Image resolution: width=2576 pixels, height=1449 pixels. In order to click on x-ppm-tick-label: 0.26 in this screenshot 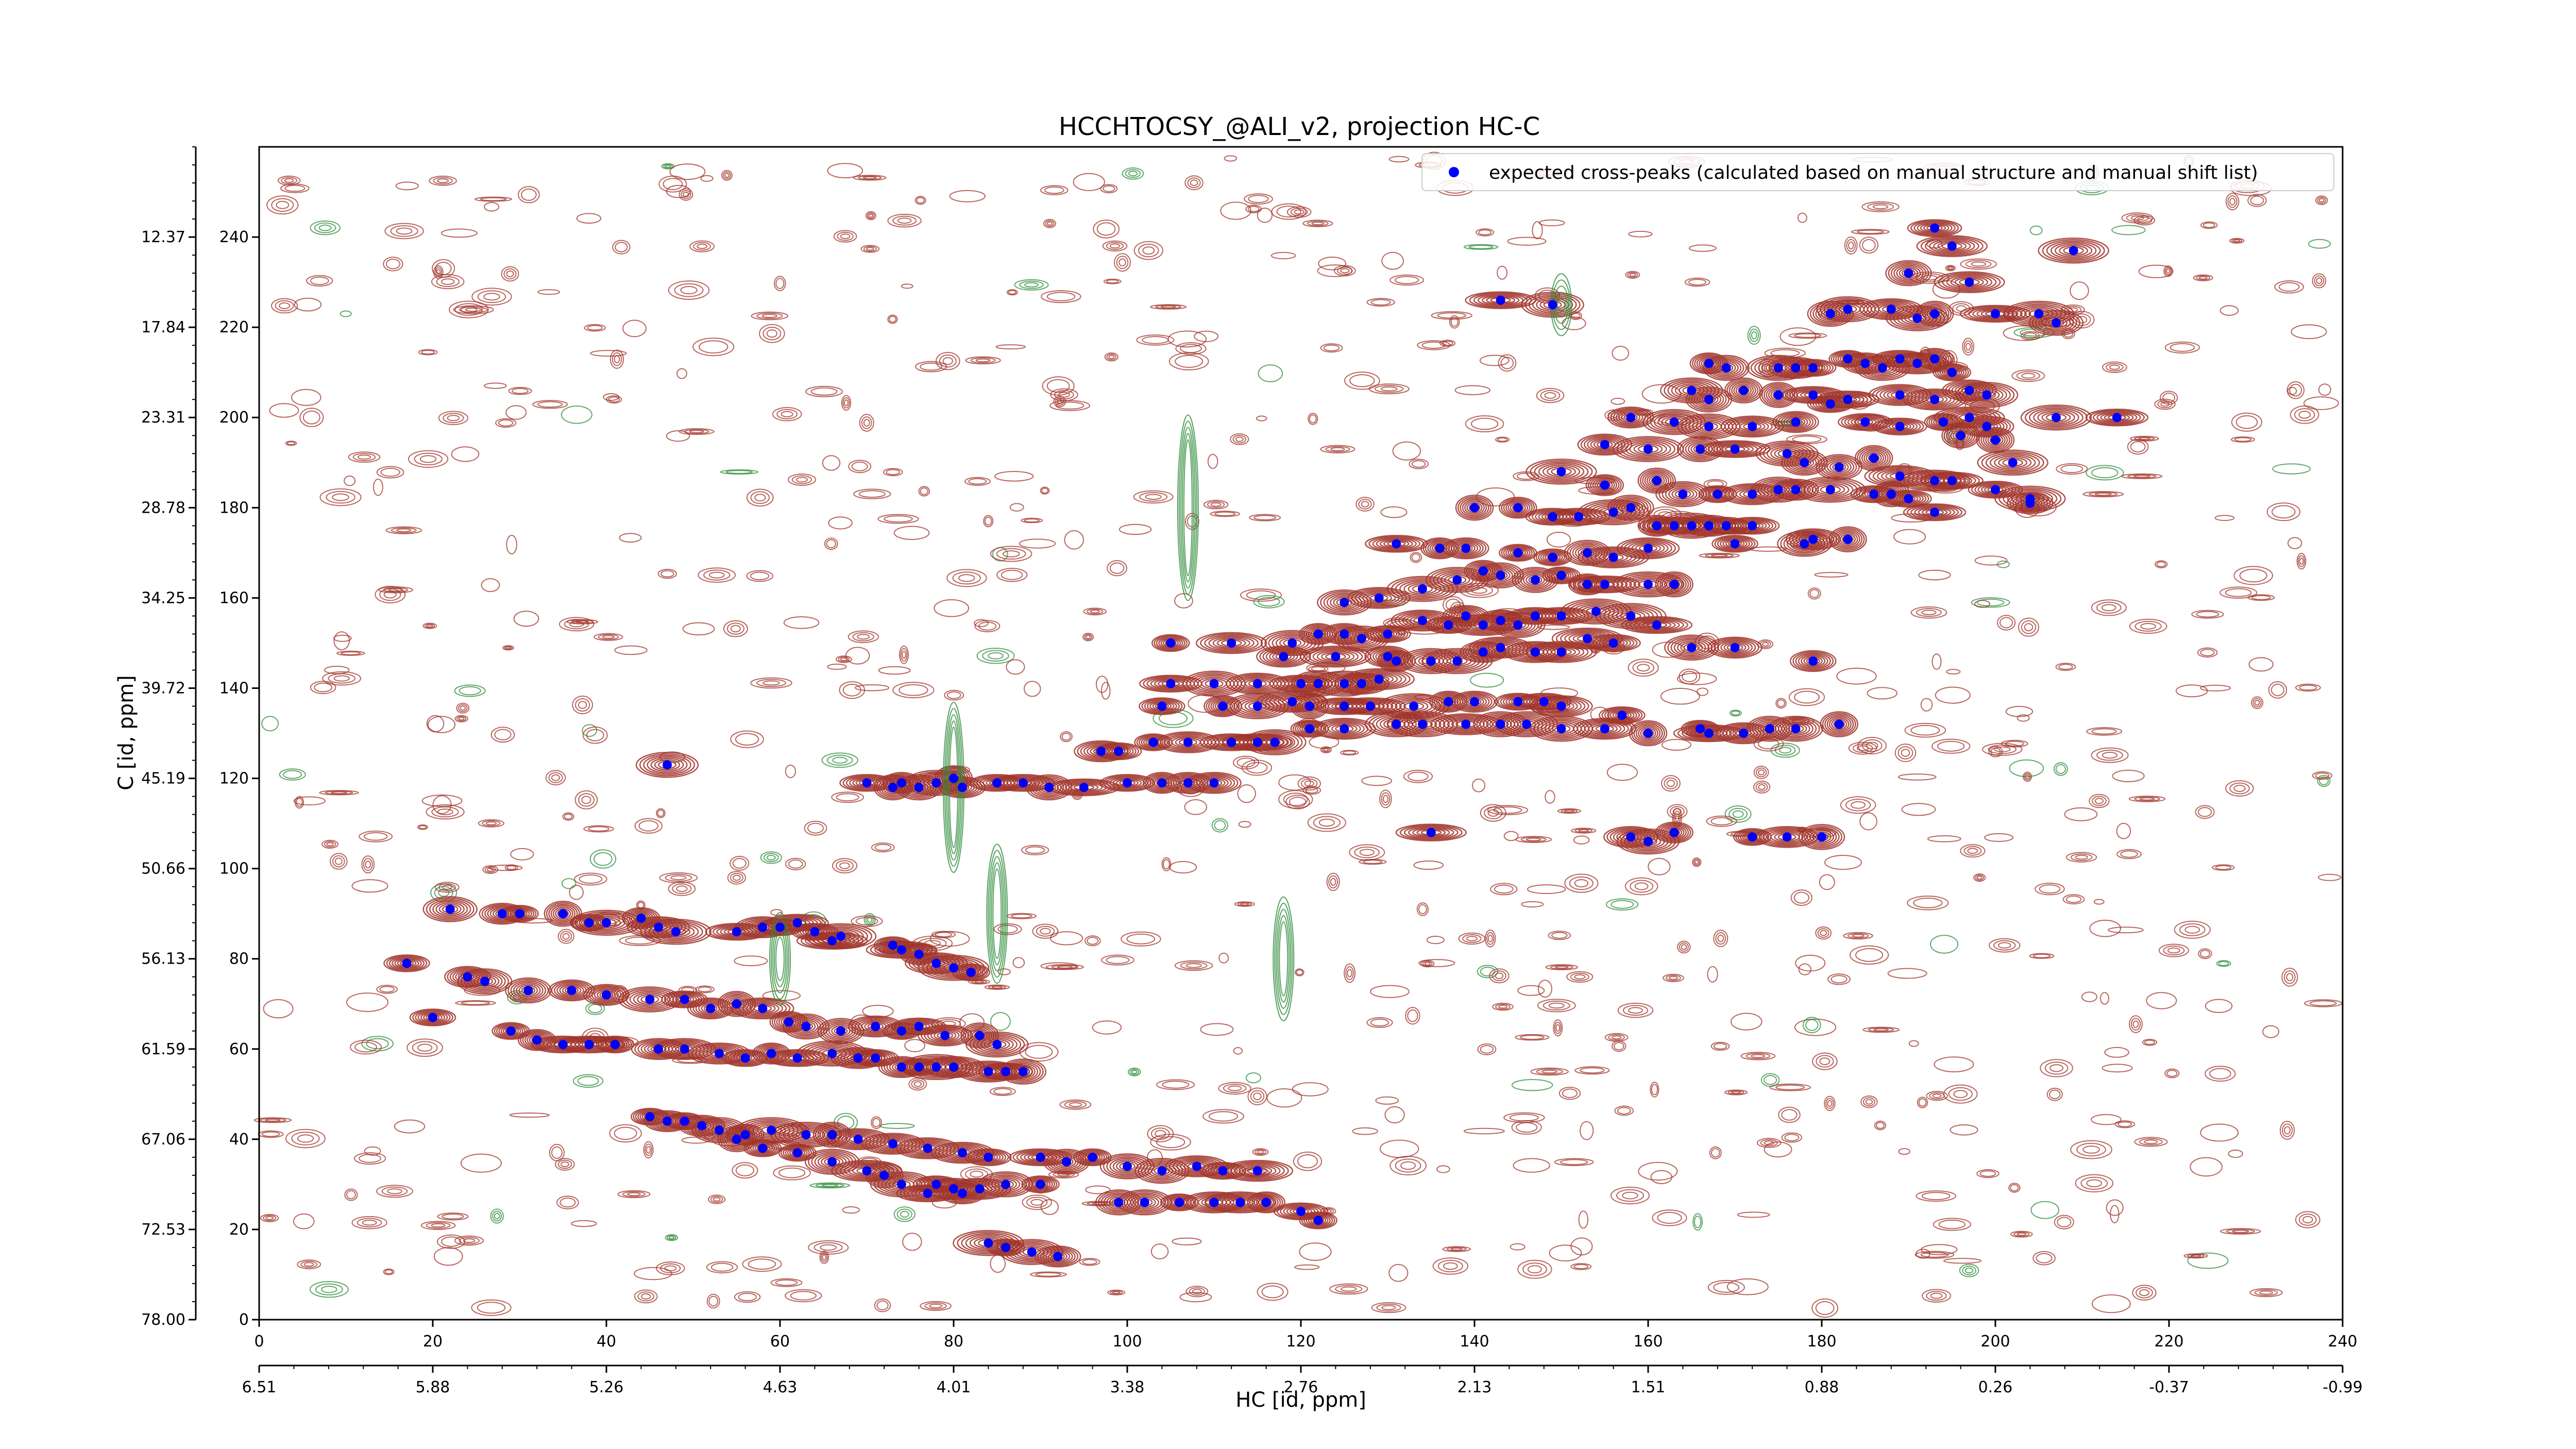, I will do `click(1995, 1387)`.